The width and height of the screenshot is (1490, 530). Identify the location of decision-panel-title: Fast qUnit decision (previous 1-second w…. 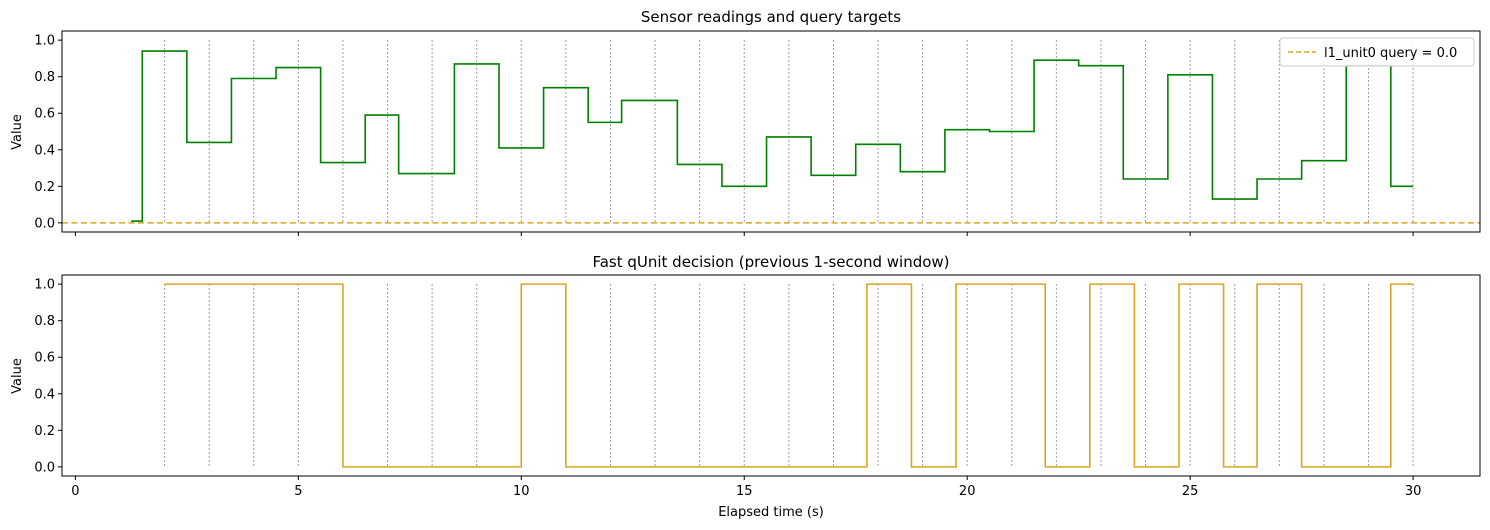
(770, 262).